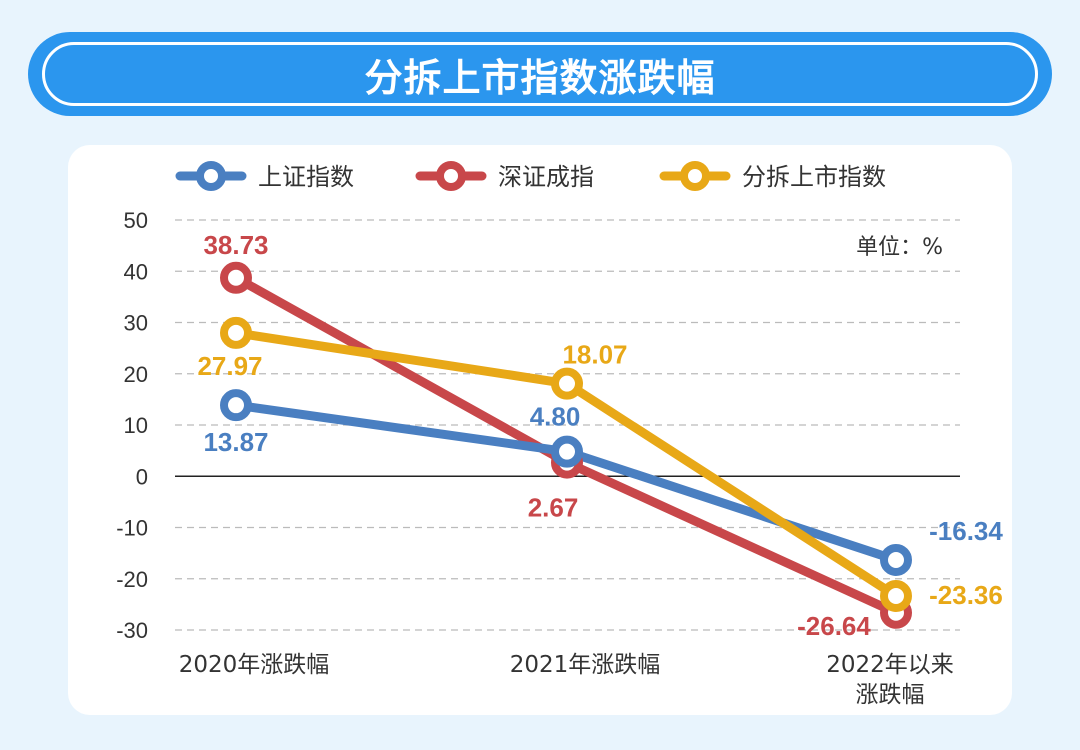 Image resolution: width=1080 pixels, height=750 pixels. I want to click on legend-label: 分拆上市指数, so click(814, 177).